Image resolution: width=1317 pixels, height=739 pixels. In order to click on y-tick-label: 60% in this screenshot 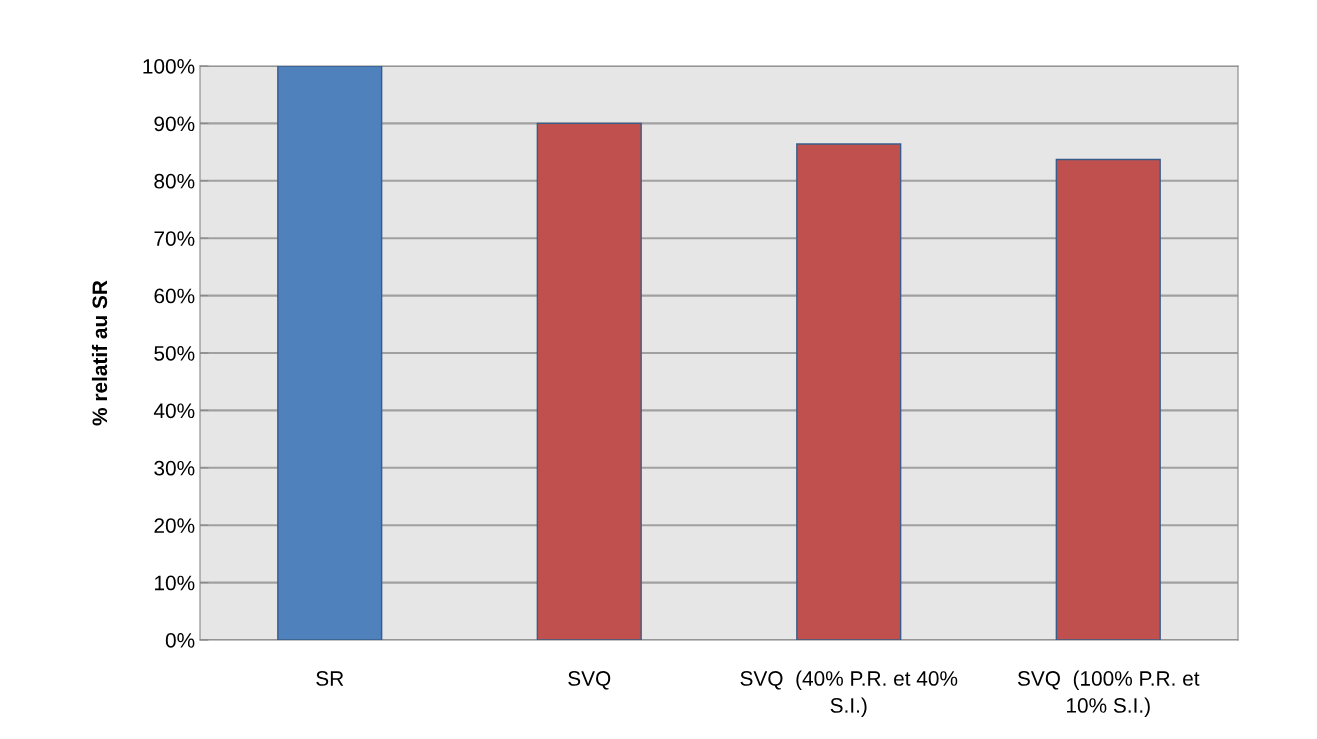, I will do `click(174, 296)`.